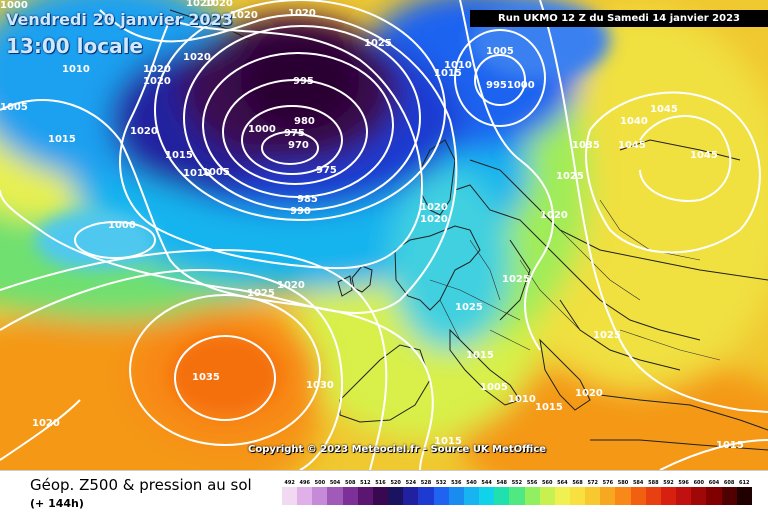 This screenshot has width=768, height=512. Describe the element at coordinates (289, 483) in the screenshot. I see `color-scale-label: 492` at that location.